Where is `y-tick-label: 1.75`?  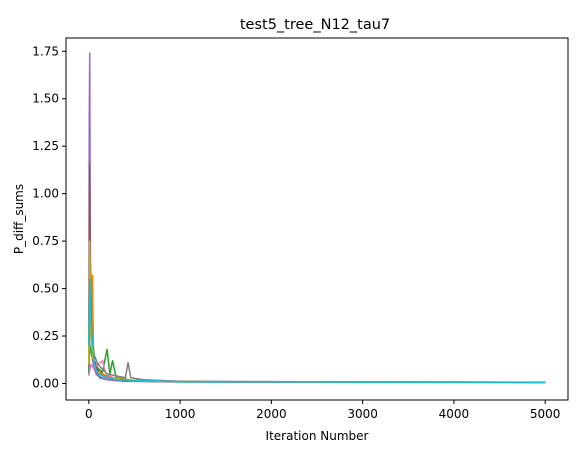 y-tick-label: 1.75 is located at coordinates (45, 51).